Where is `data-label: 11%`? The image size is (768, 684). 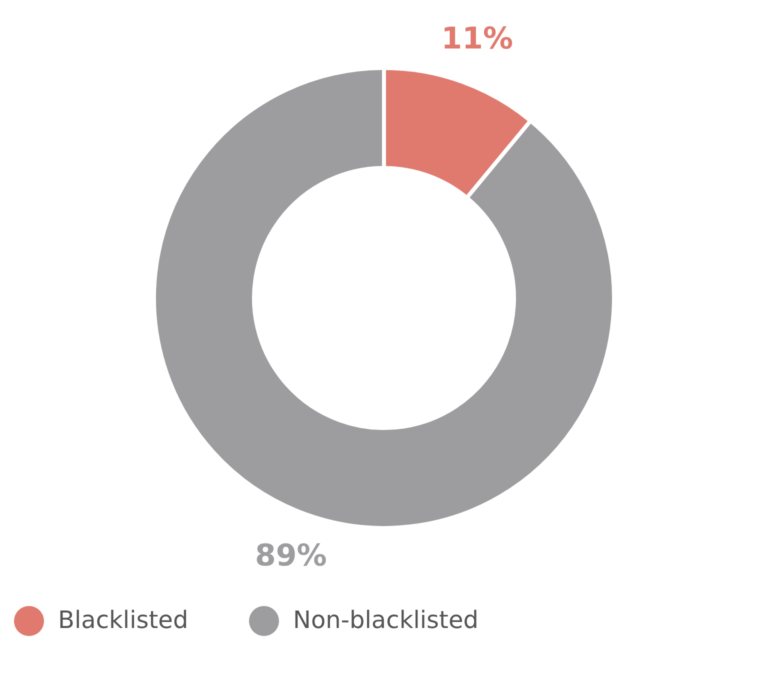
data-label: 11% is located at coordinates (477, 38).